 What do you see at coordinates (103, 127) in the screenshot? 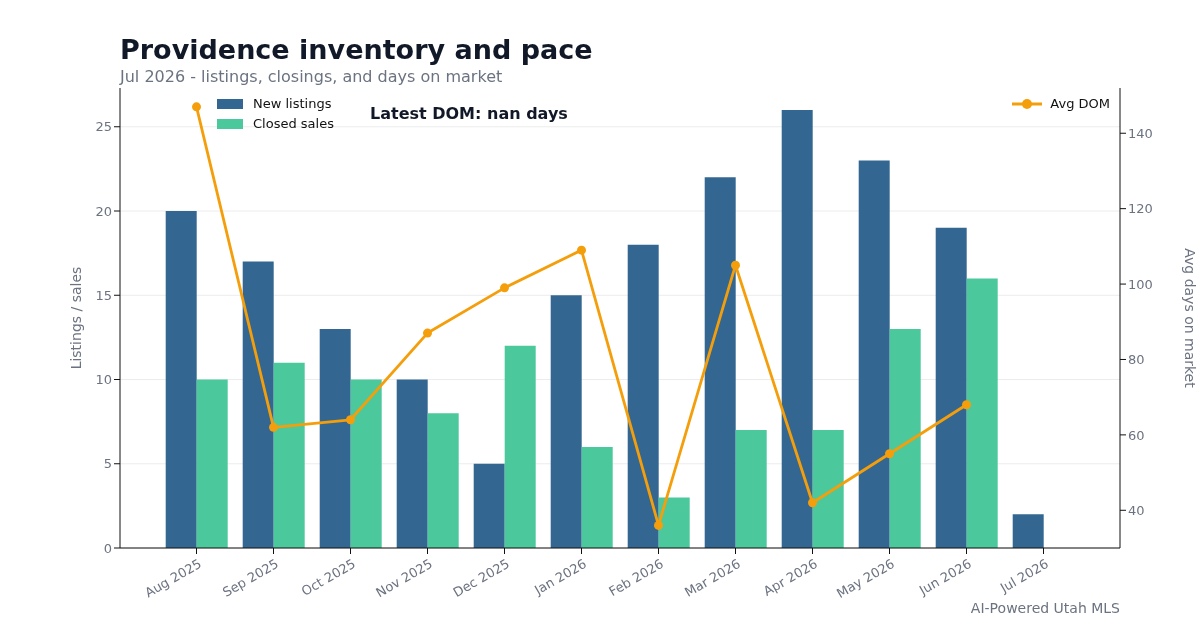
I see `y-tick-label: 25` at bounding box center [103, 127].